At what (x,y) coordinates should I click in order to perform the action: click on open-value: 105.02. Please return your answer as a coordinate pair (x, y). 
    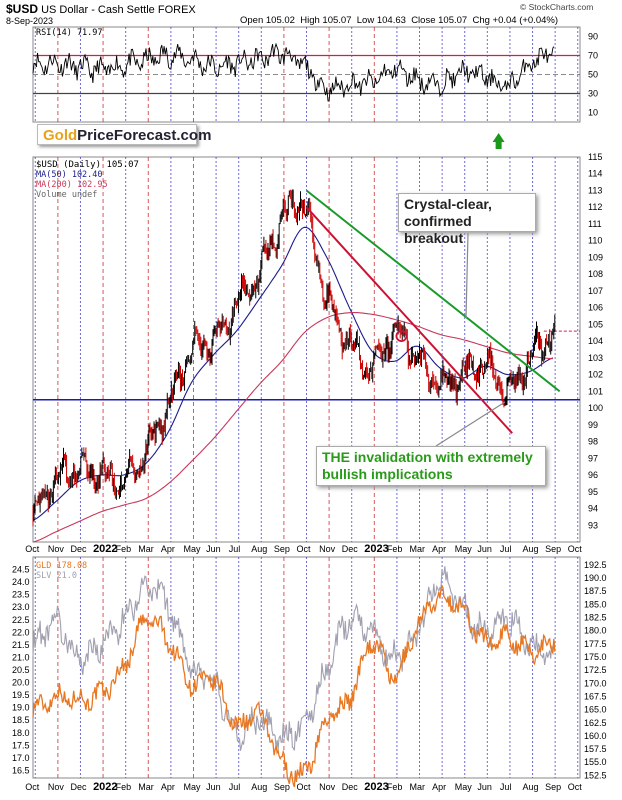
    Looking at the image, I should click on (280, 20).